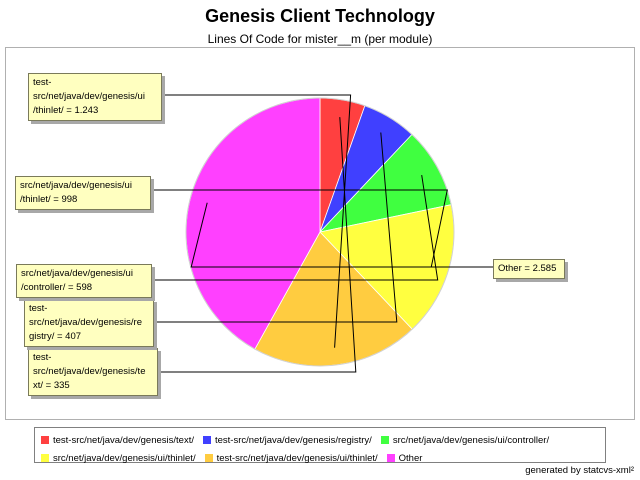 The width and height of the screenshot is (640, 480). I want to click on legend-label-4: src/net/java/dev/genesis/ui/thinlet/, so click(124, 458).